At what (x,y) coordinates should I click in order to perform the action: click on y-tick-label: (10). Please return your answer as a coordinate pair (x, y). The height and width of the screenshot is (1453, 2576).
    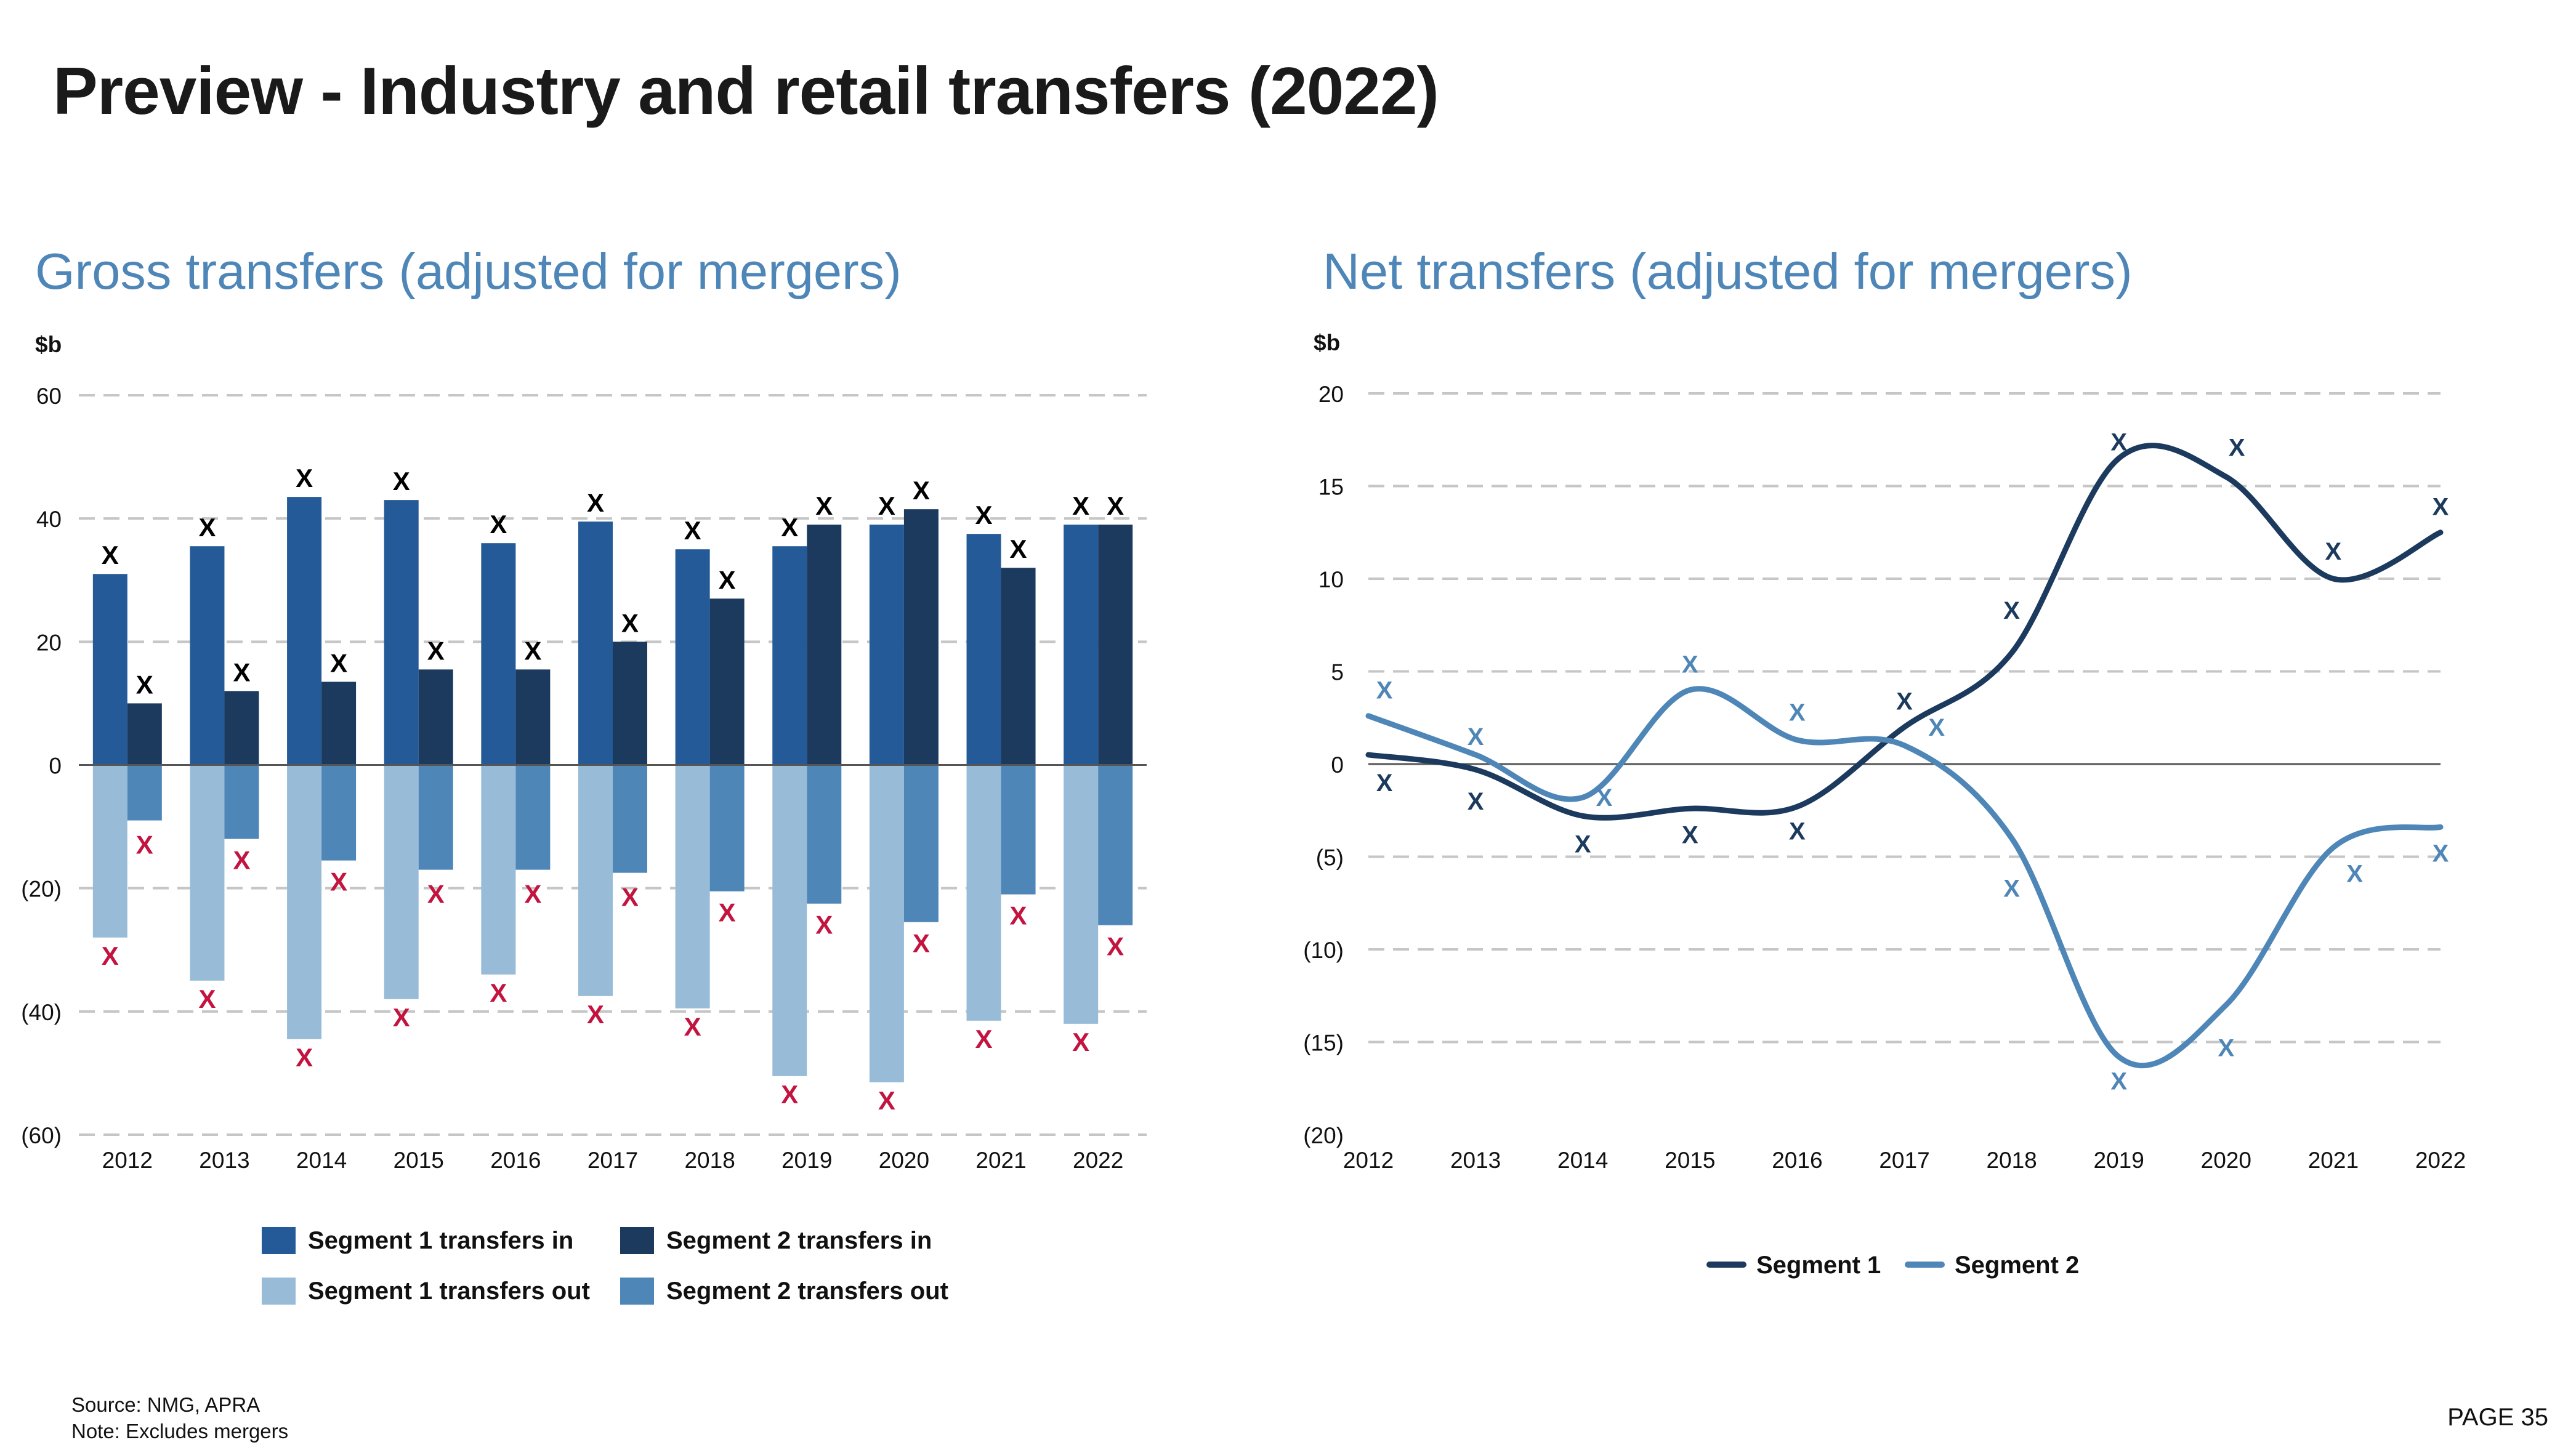
    Looking at the image, I should click on (1323, 950).